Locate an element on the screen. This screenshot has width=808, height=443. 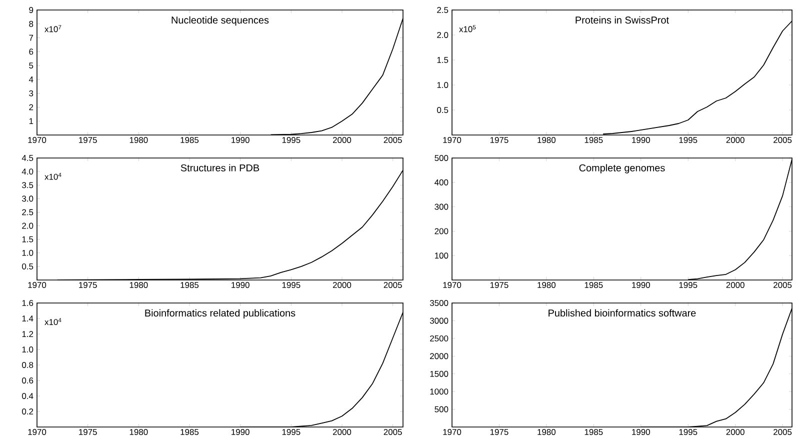
chart-title: Structures in PDB is located at coordinates (220, 168).